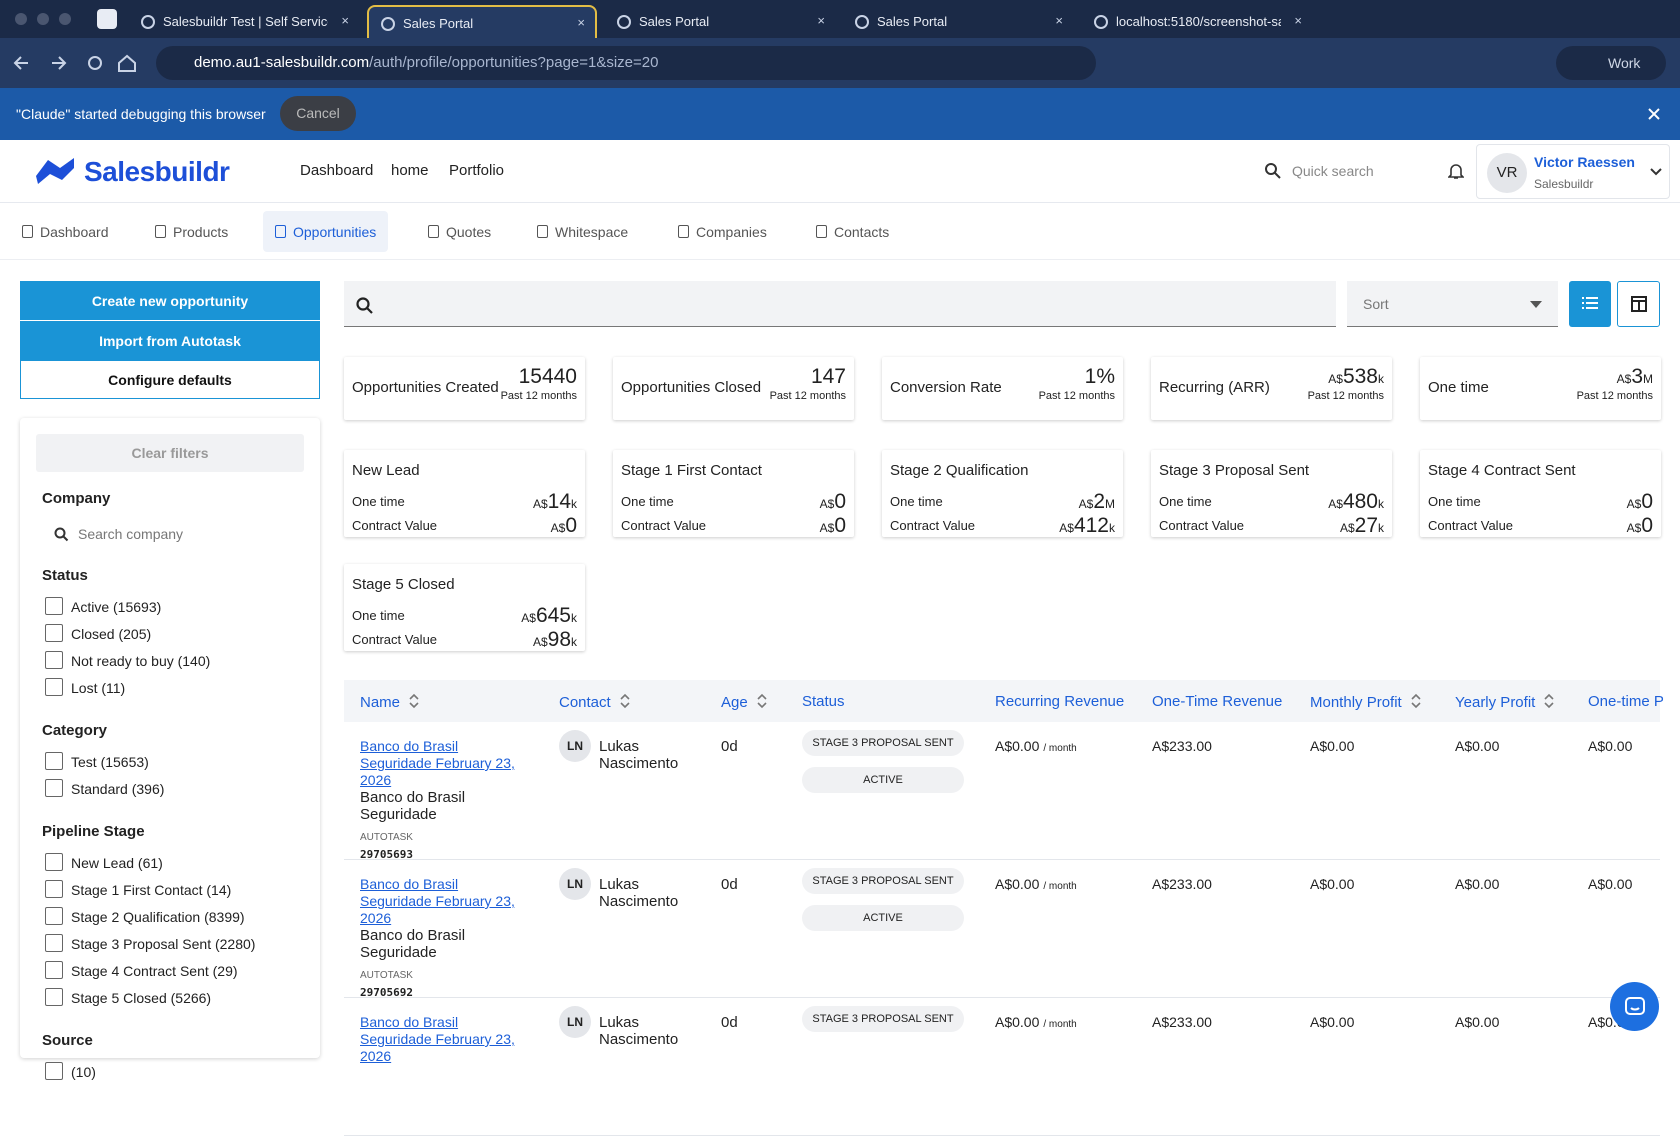 The height and width of the screenshot is (1136, 1680). What do you see at coordinates (734, 702) in the screenshot?
I see `column-label: Age` at bounding box center [734, 702].